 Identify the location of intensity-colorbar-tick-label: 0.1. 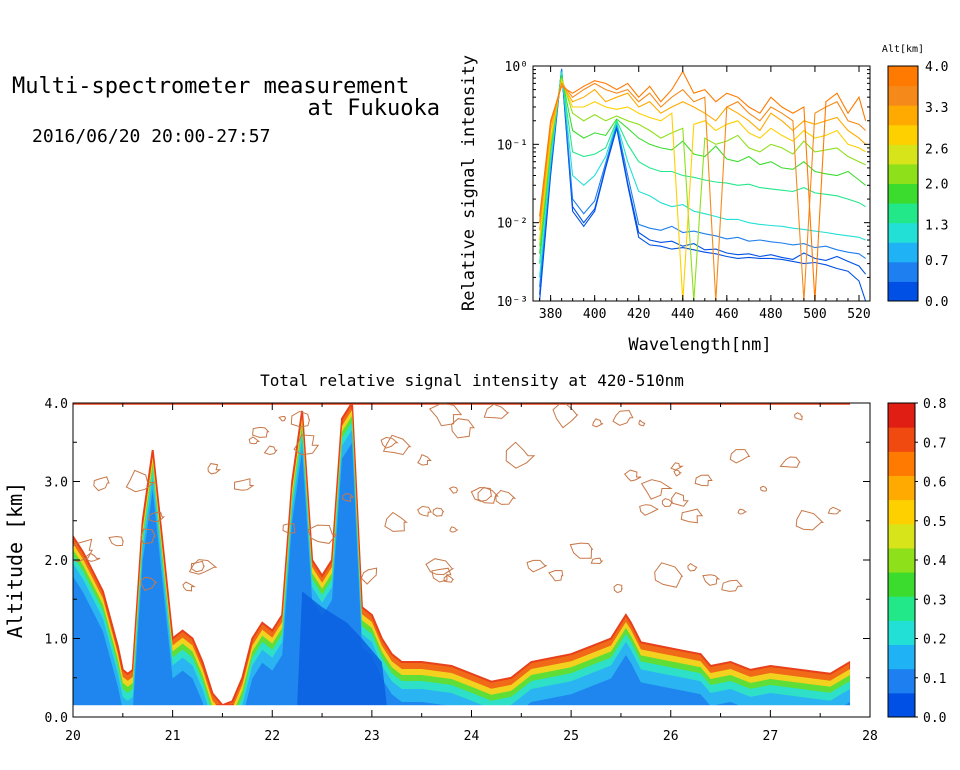
(934, 679).